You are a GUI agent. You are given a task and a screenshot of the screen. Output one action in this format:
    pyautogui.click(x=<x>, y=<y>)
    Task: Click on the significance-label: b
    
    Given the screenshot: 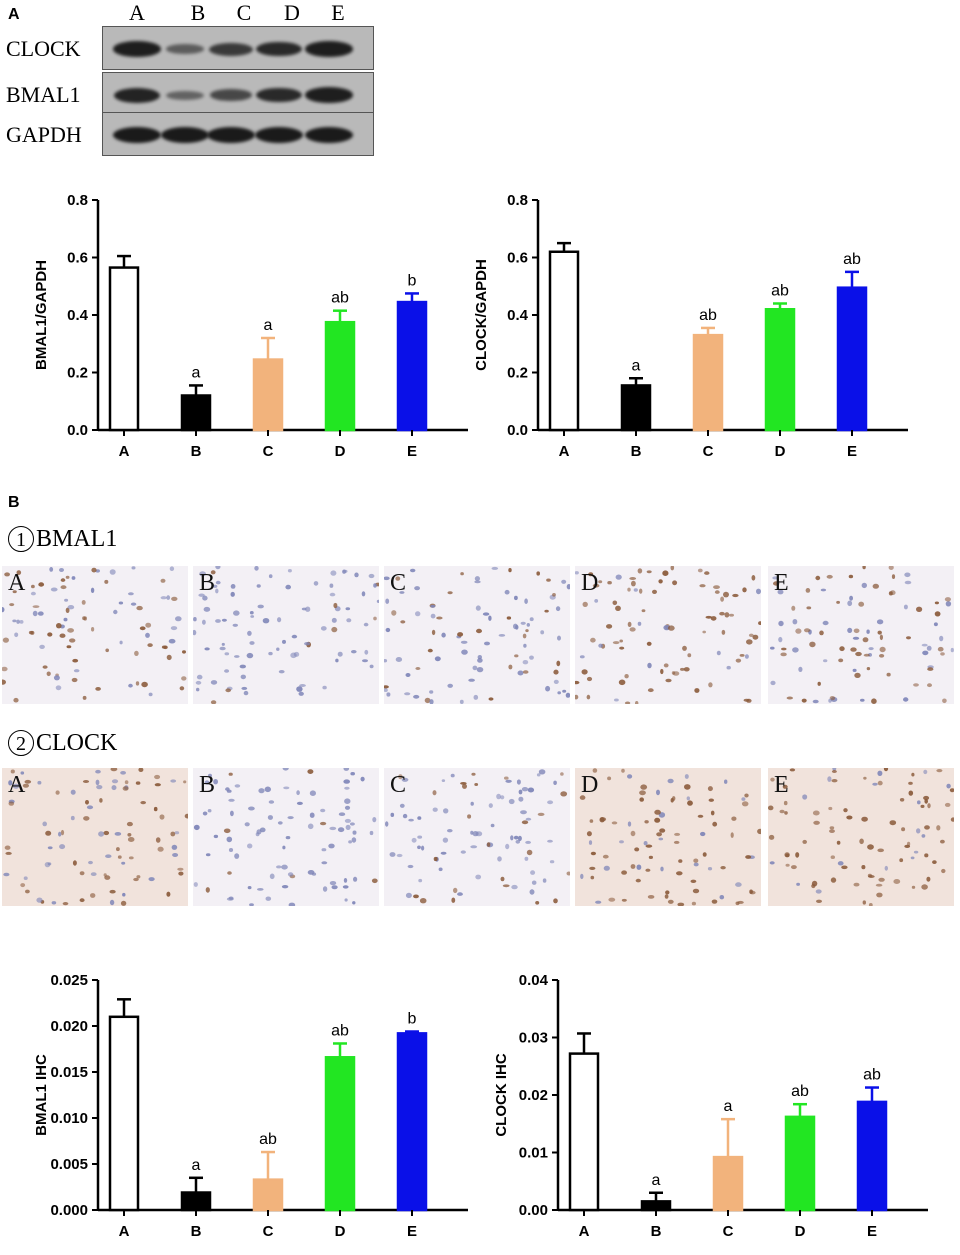 What is the action you would take?
    pyautogui.click(x=412, y=280)
    